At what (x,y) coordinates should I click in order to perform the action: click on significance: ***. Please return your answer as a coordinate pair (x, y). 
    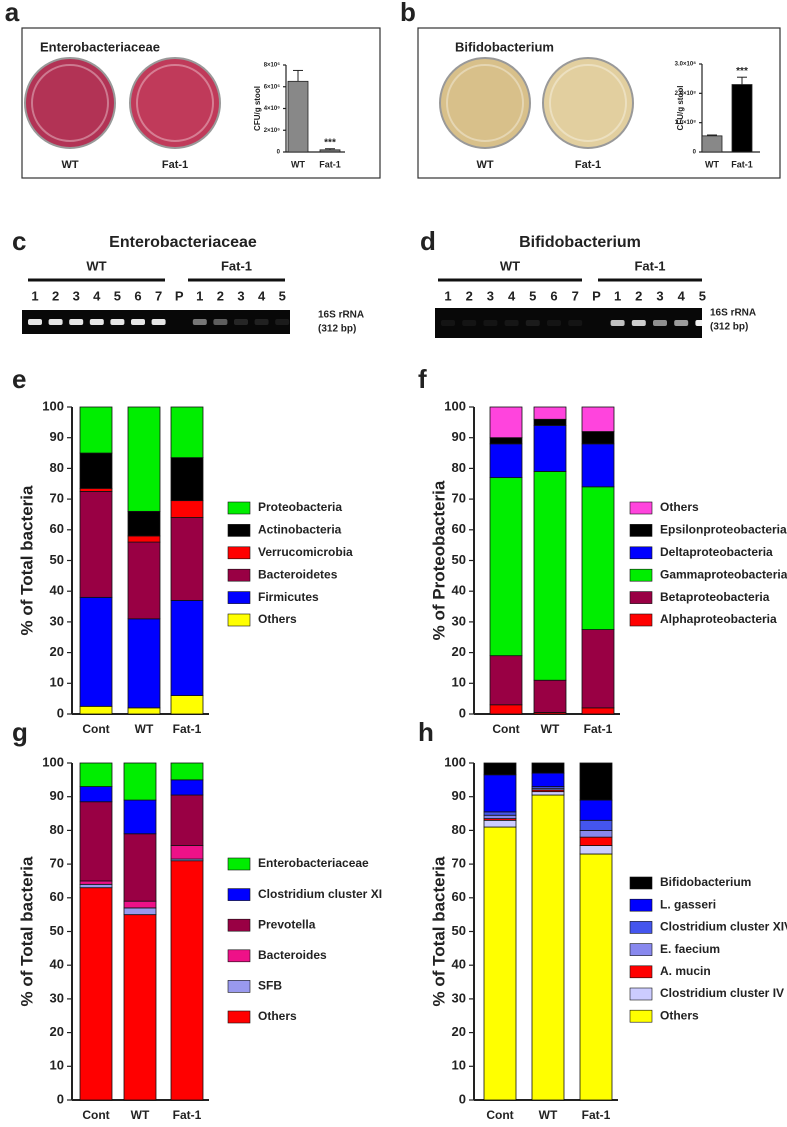
    Looking at the image, I should click on (330, 142).